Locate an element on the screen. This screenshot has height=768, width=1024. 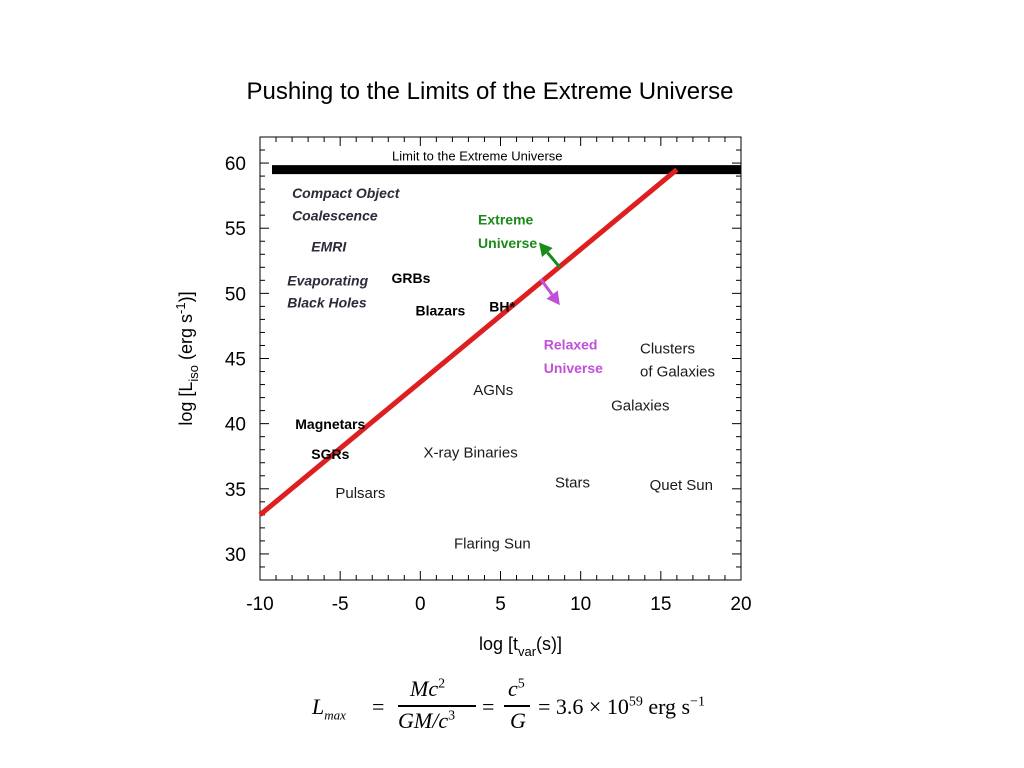
arrows is located at coordinates (549, 274).